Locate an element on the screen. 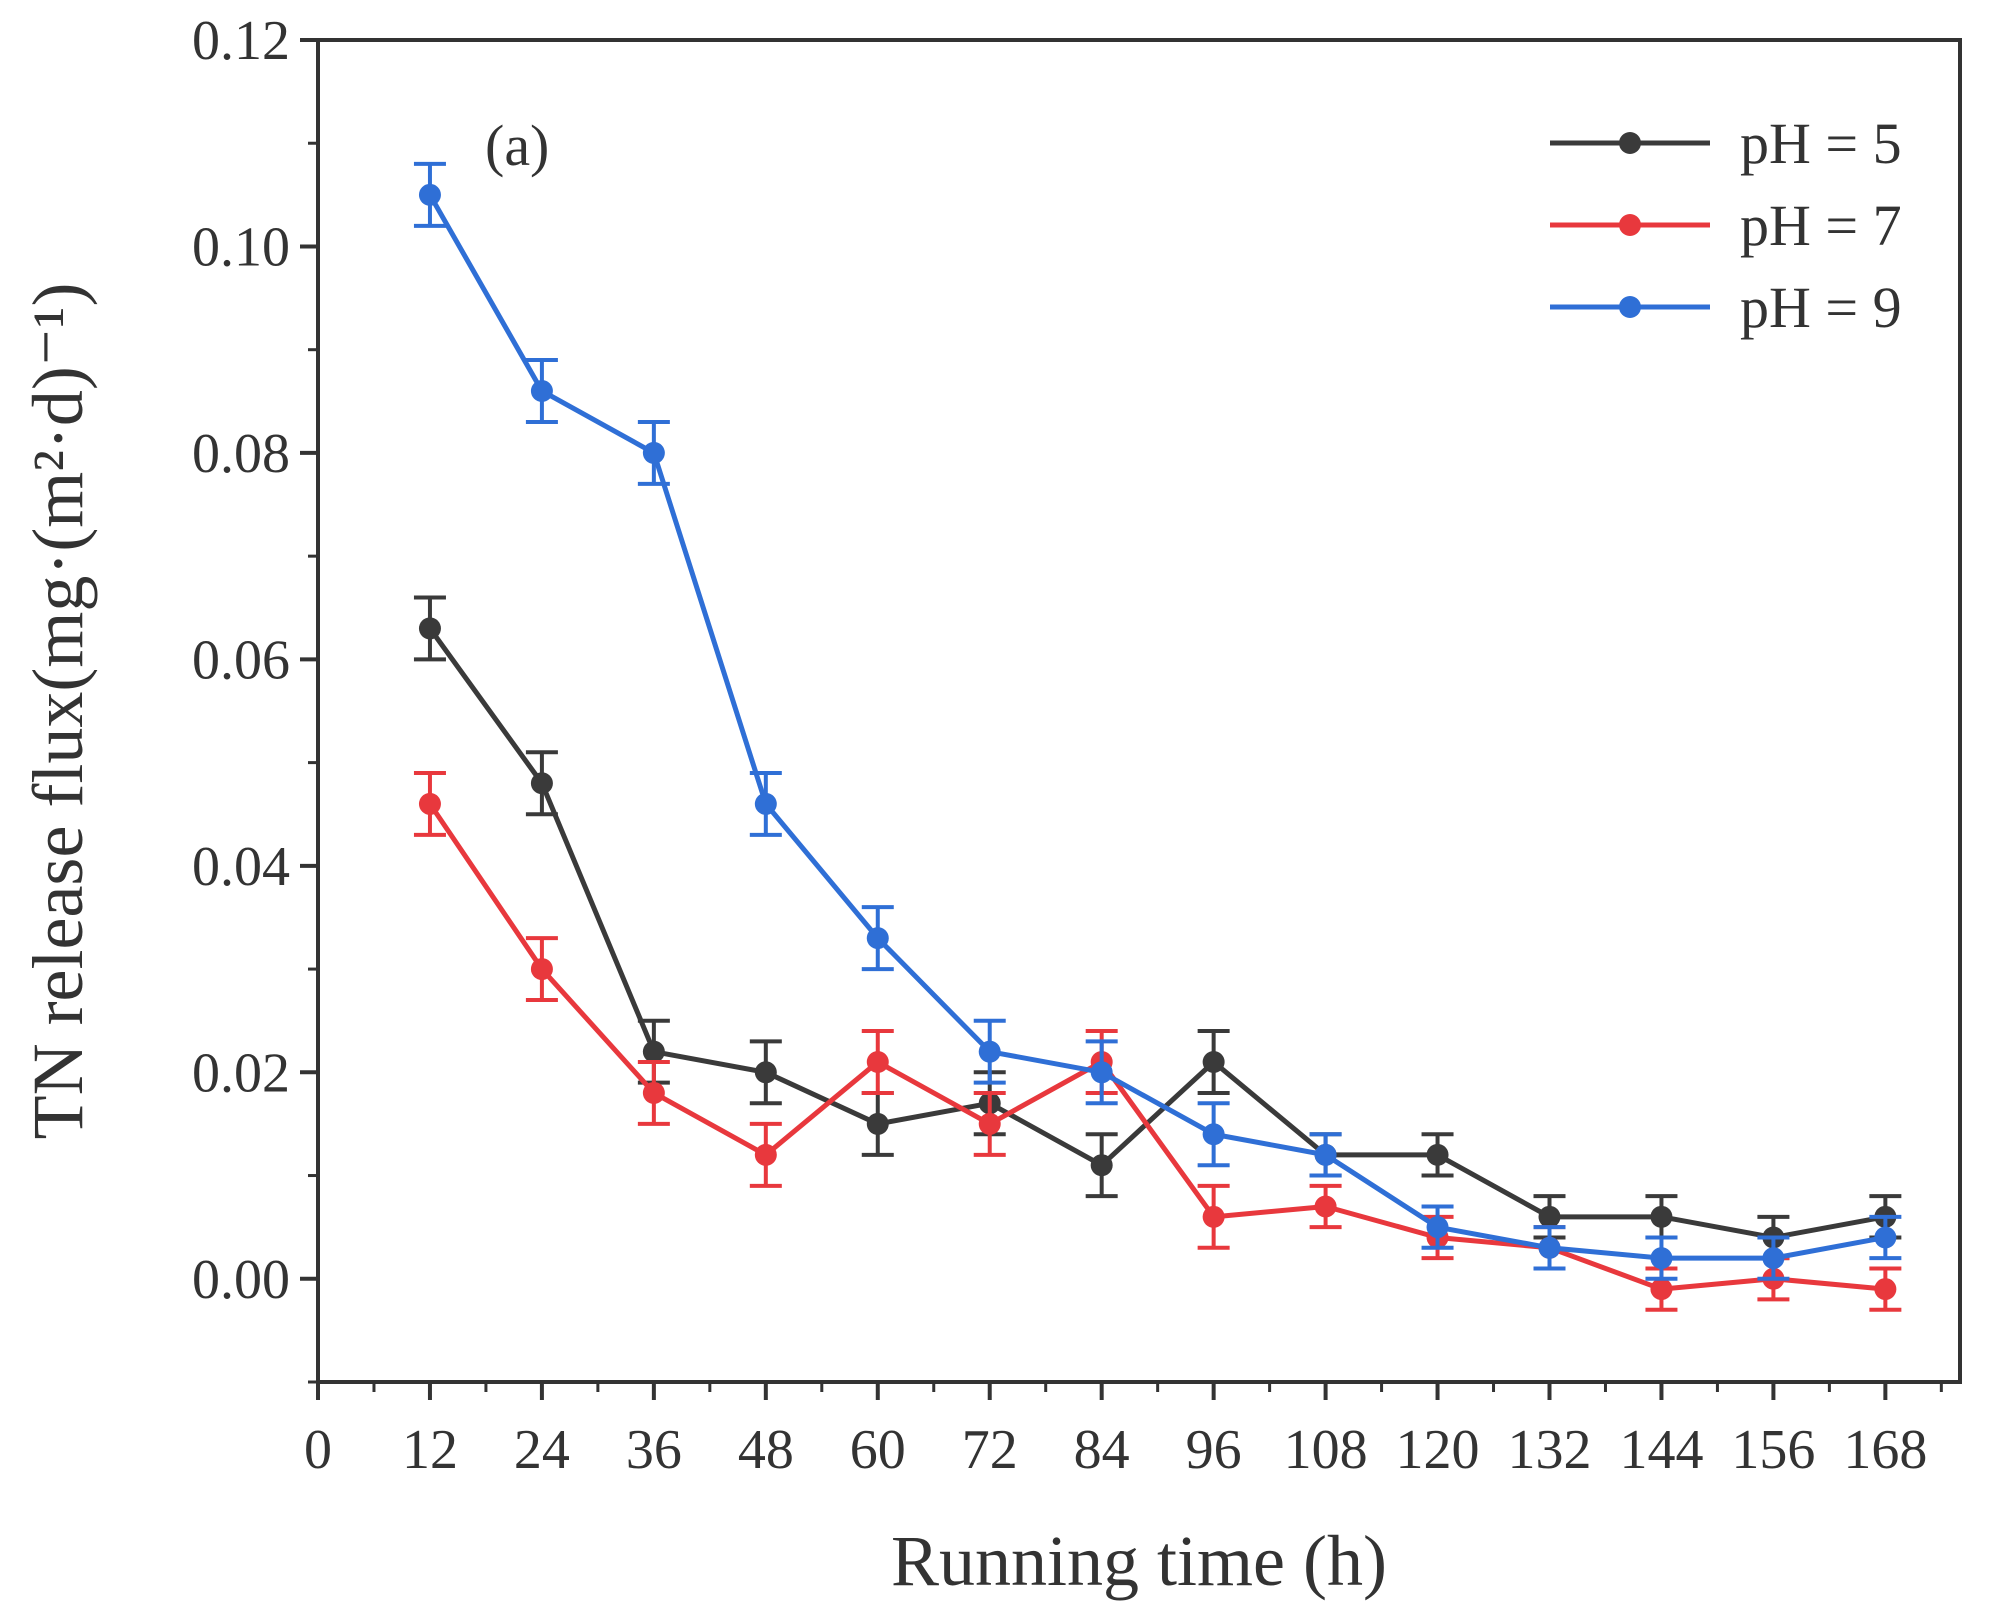 This screenshot has width=1993, height=1613. x-tick-label: 120 is located at coordinates (1438, 1450).